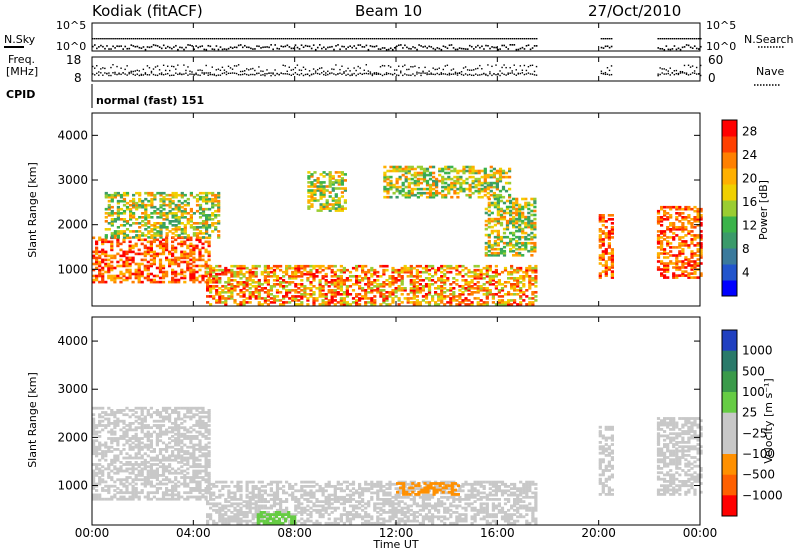  Describe the element at coordinates (769, 39) in the screenshot. I see `nsearch-label: N.Search` at that location.